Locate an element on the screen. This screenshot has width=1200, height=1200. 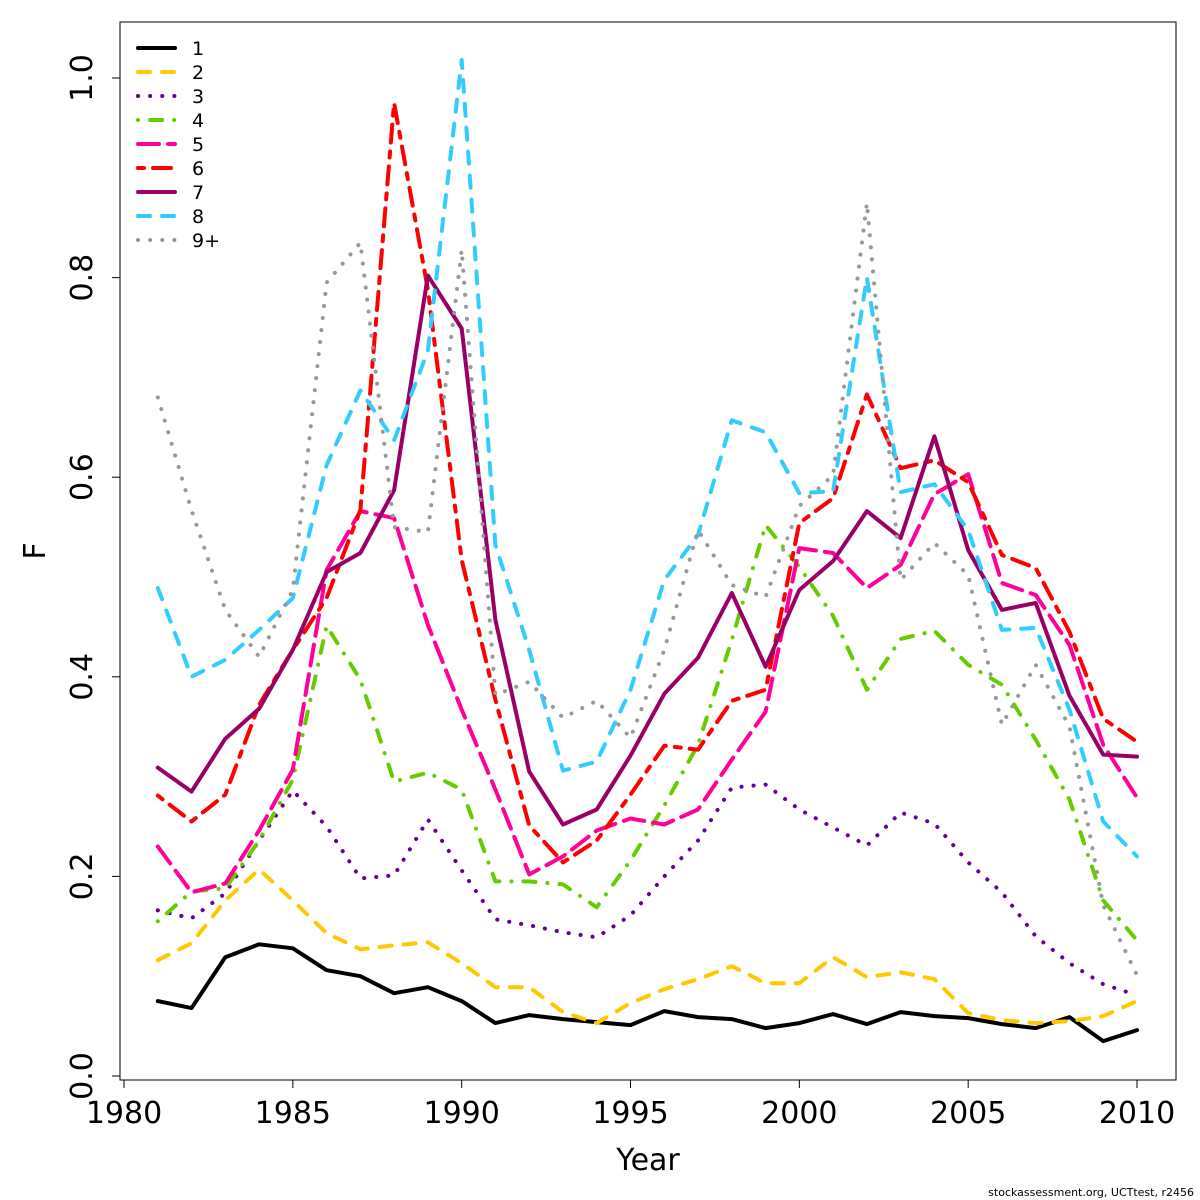
x-tick-label: 2010 is located at coordinates (1137, 1113).